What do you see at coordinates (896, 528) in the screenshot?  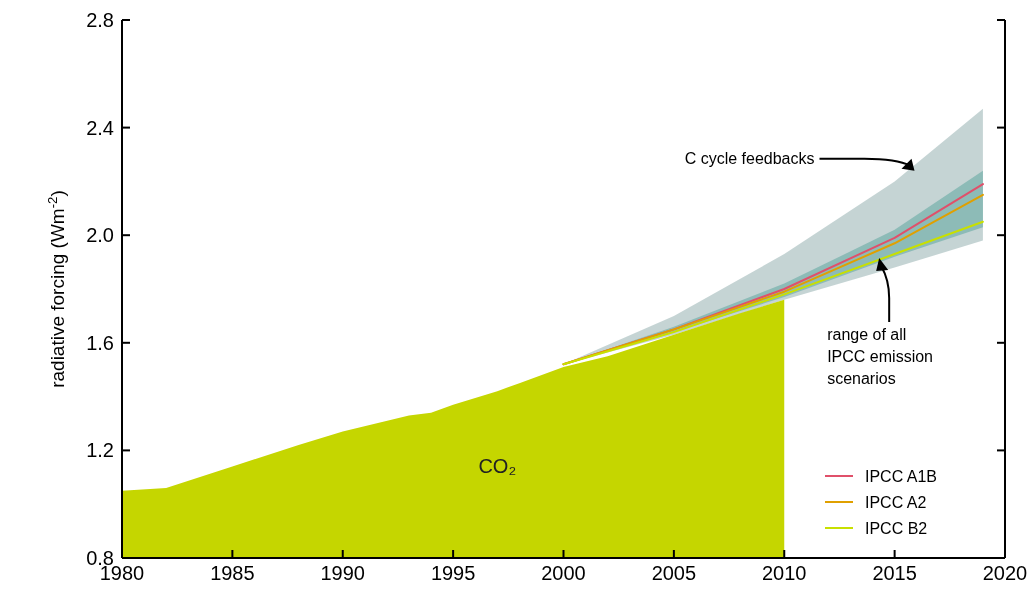 I see `legend-label: IPCC B2` at bounding box center [896, 528].